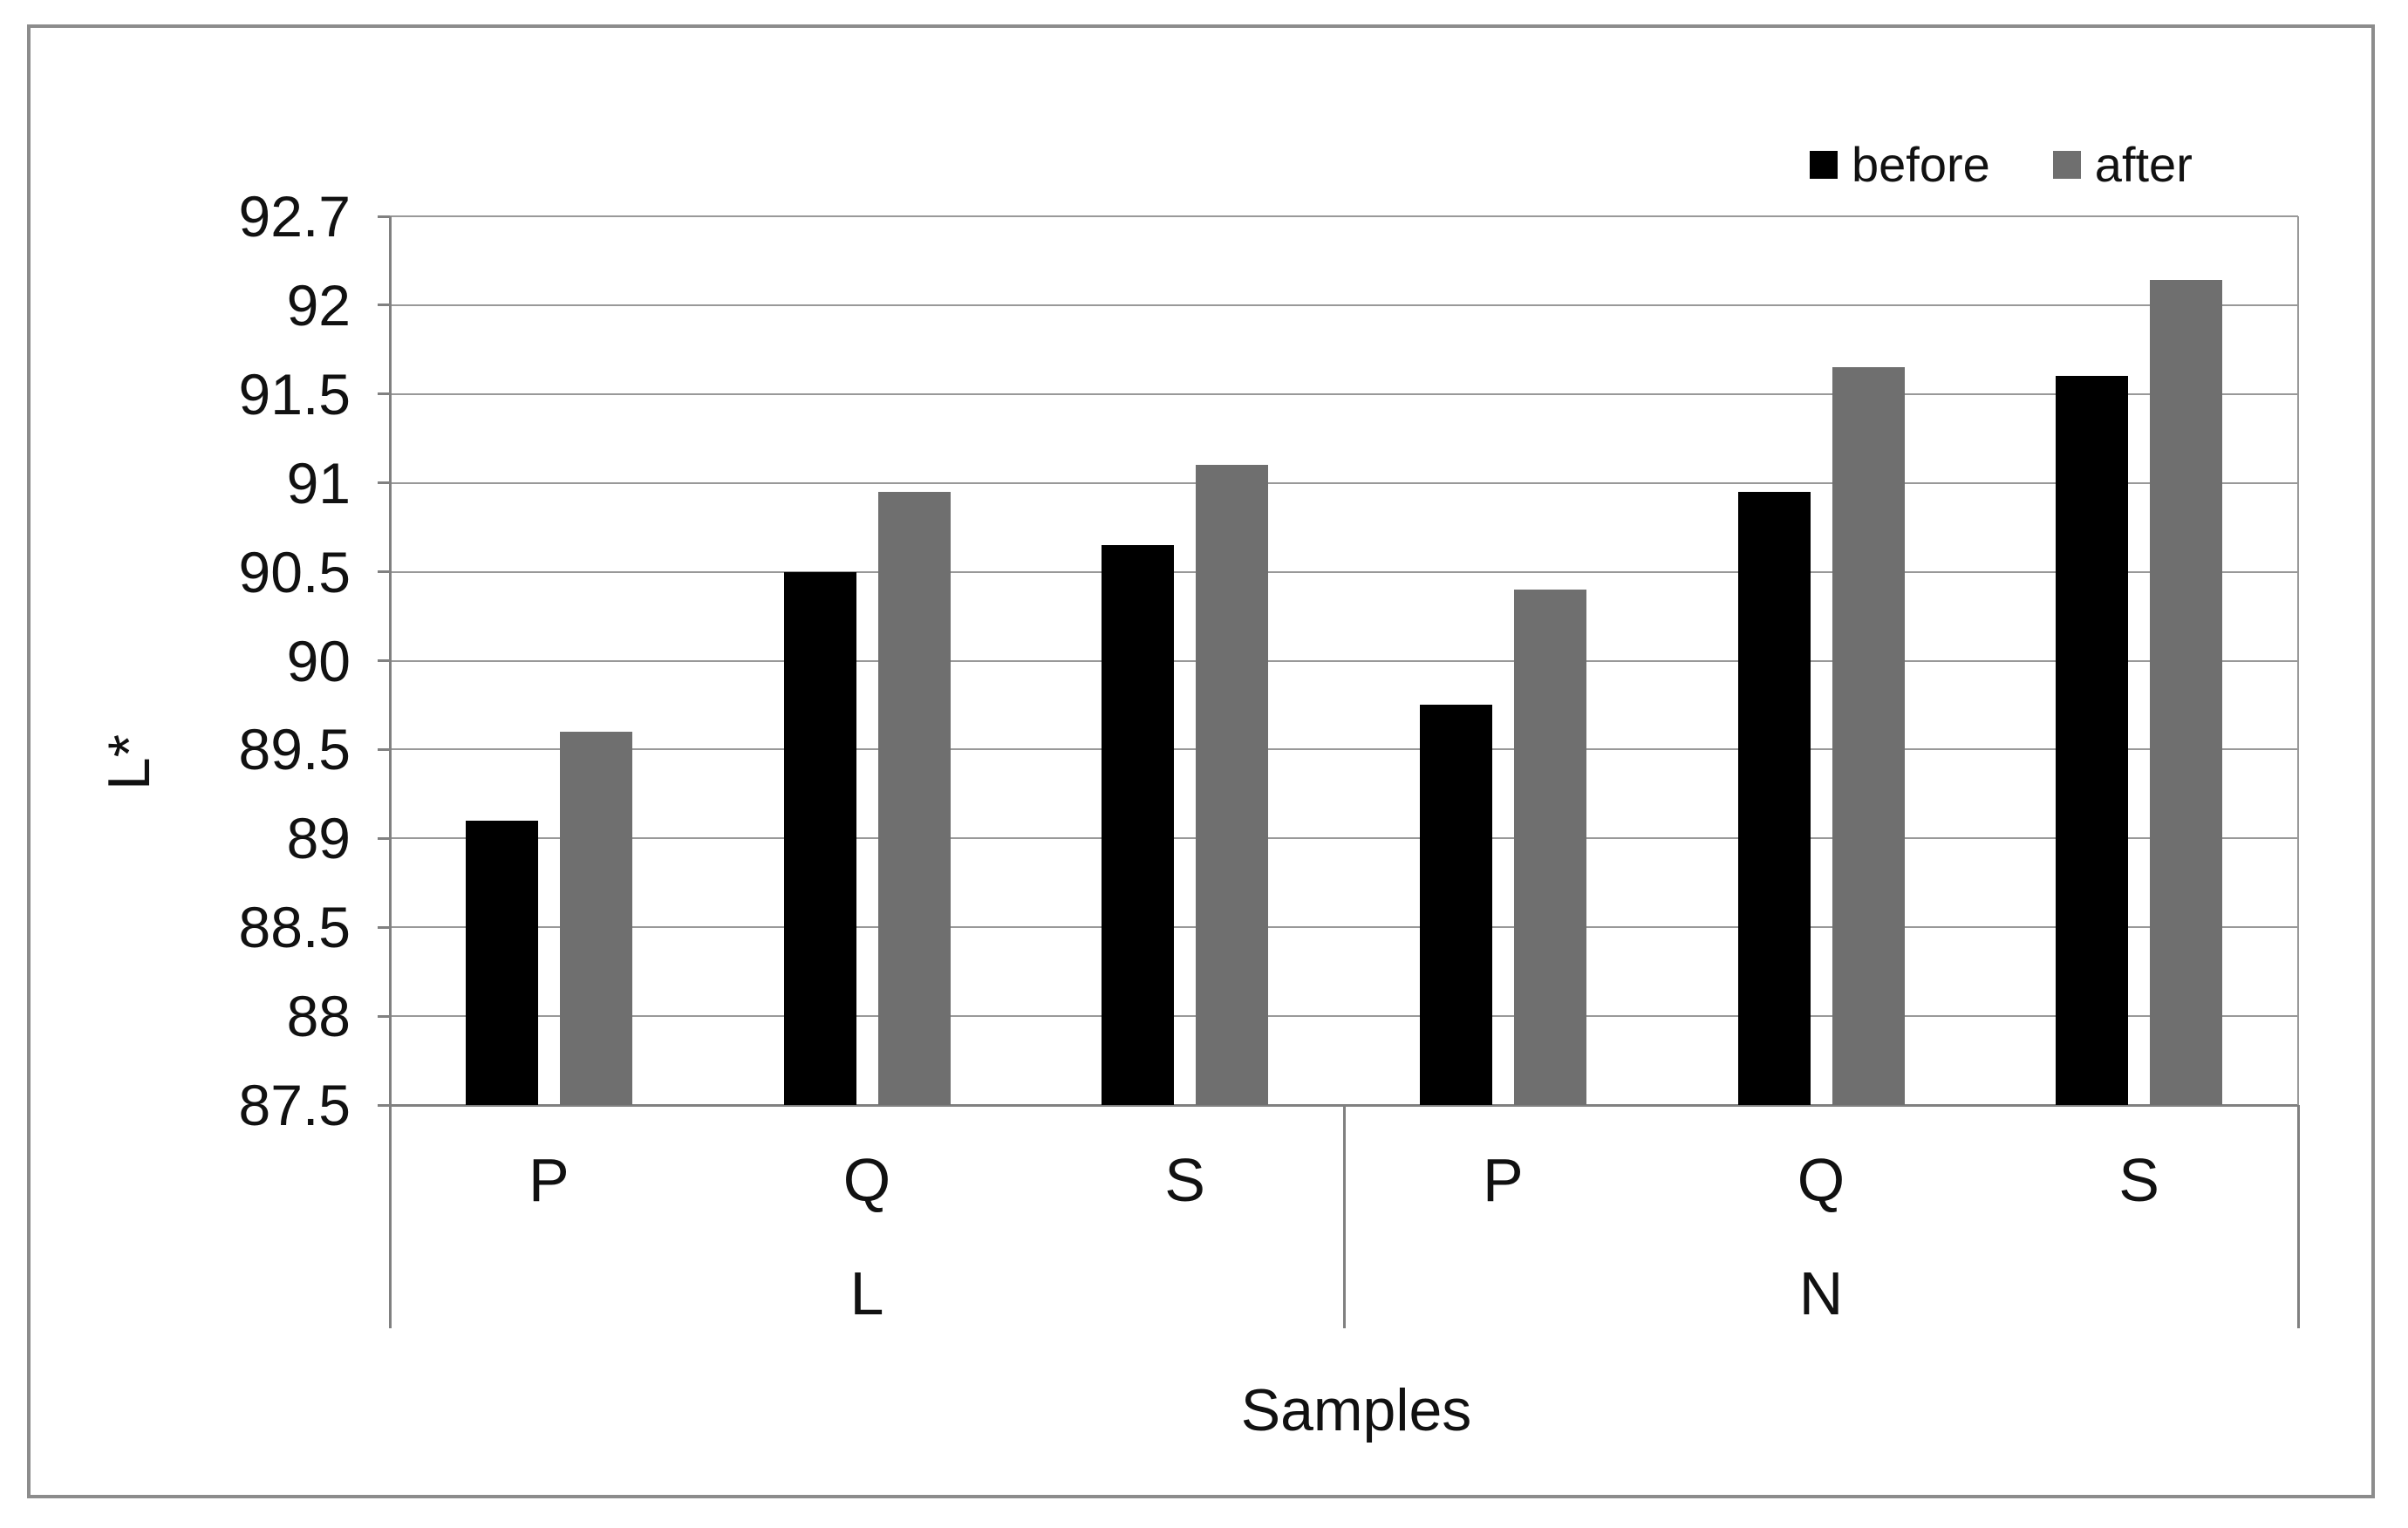  What do you see at coordinates (1503, 1180) in the screenshot?
I see `category-label-N-P: P` at bounding box center [1503, 1180].